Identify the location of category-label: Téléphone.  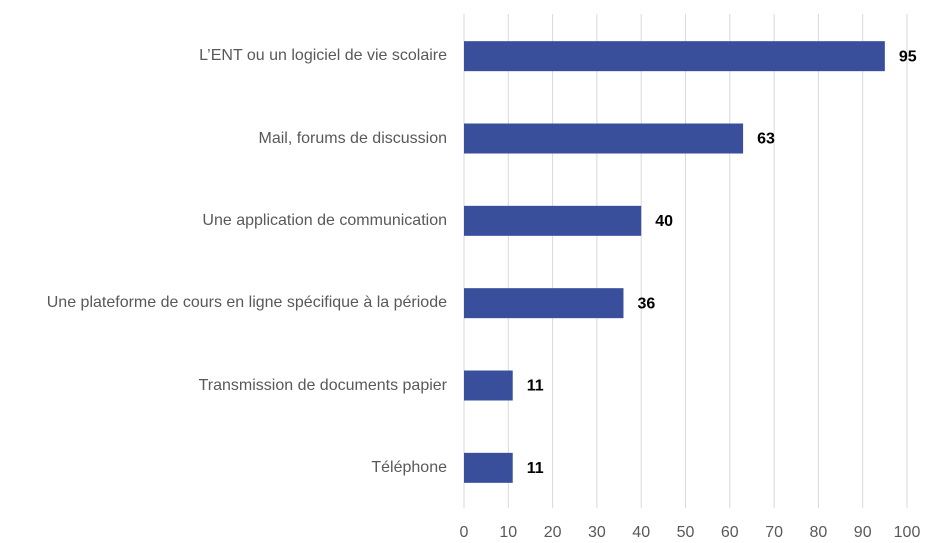
(409, 467).